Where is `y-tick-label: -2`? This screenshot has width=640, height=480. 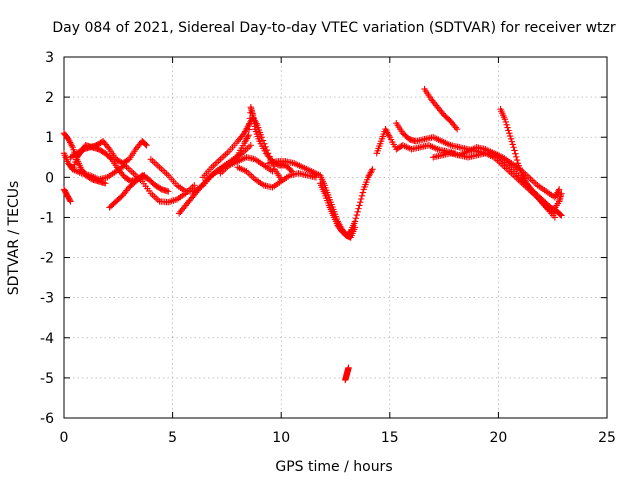 y-tick-label: -2 is located at coordinates (47, 259).